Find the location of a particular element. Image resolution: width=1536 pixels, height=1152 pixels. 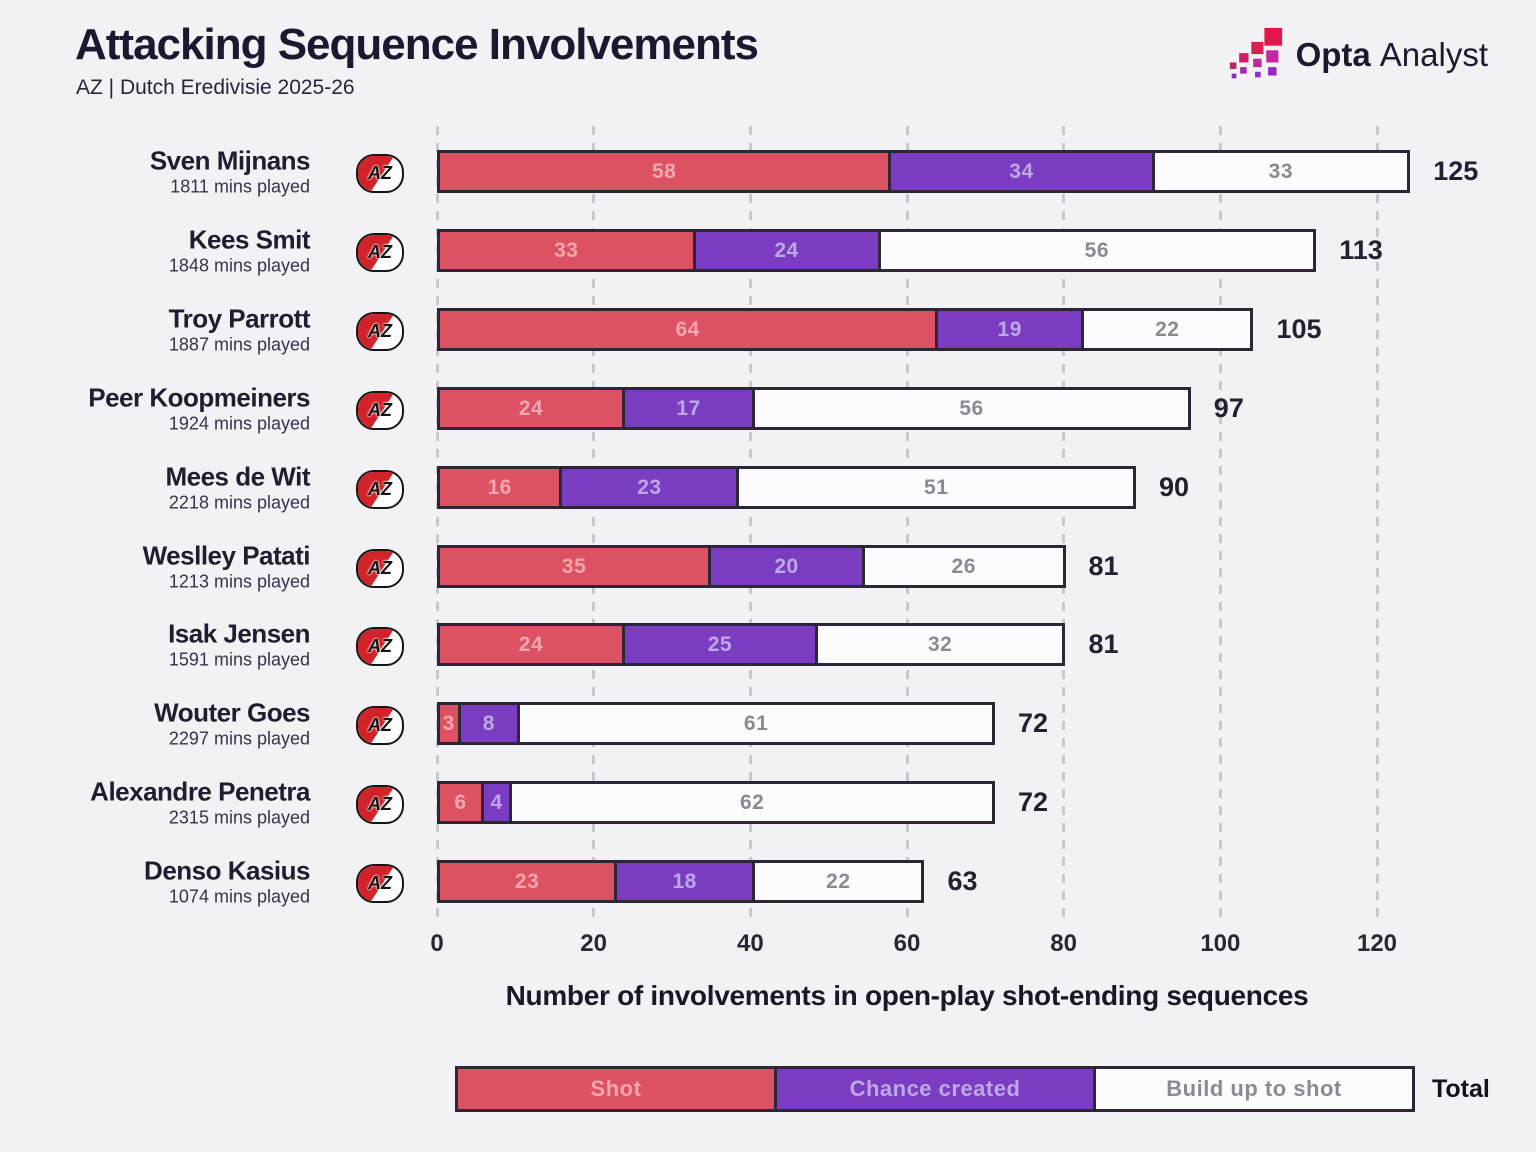

build-up-segment: 33 is located at coordinates (1281, 171).